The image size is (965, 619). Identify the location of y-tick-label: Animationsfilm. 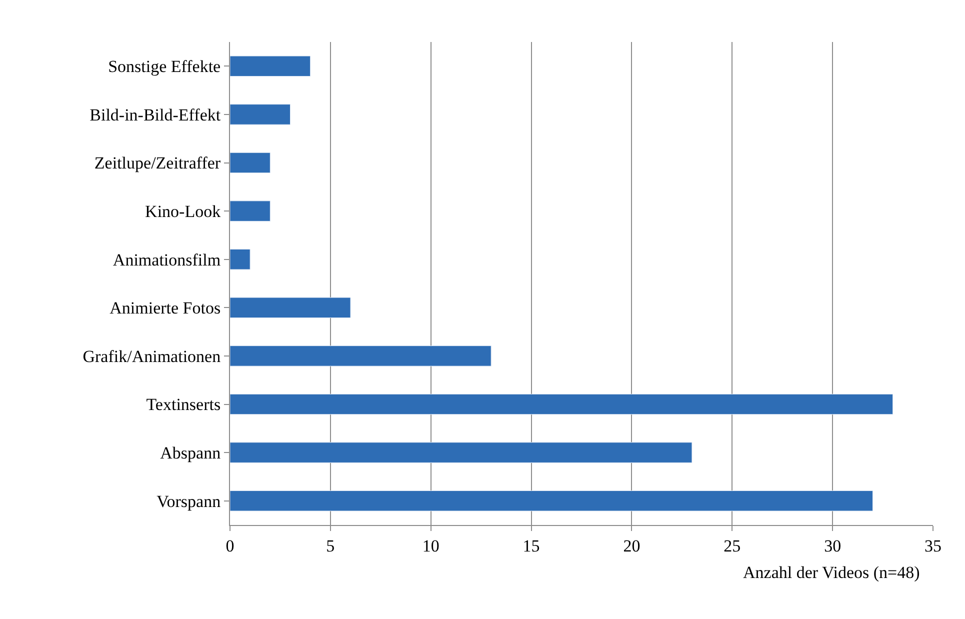
(166, 260).